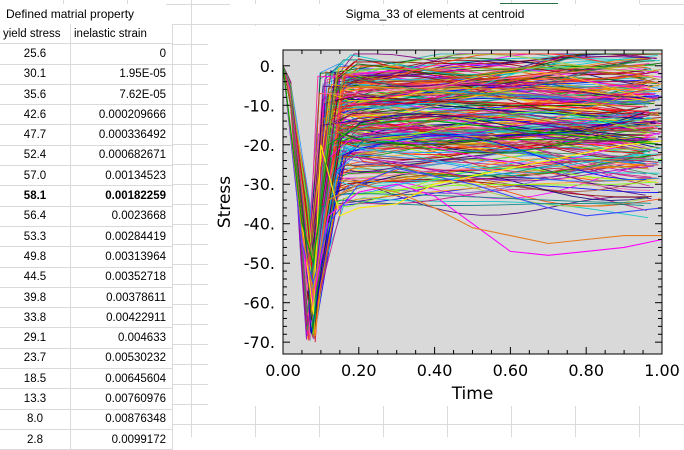 Image resolution: width=684 pixels, height=450 pixels. I want to click on yield-stress-cell: 57.0, so click(35, 176).